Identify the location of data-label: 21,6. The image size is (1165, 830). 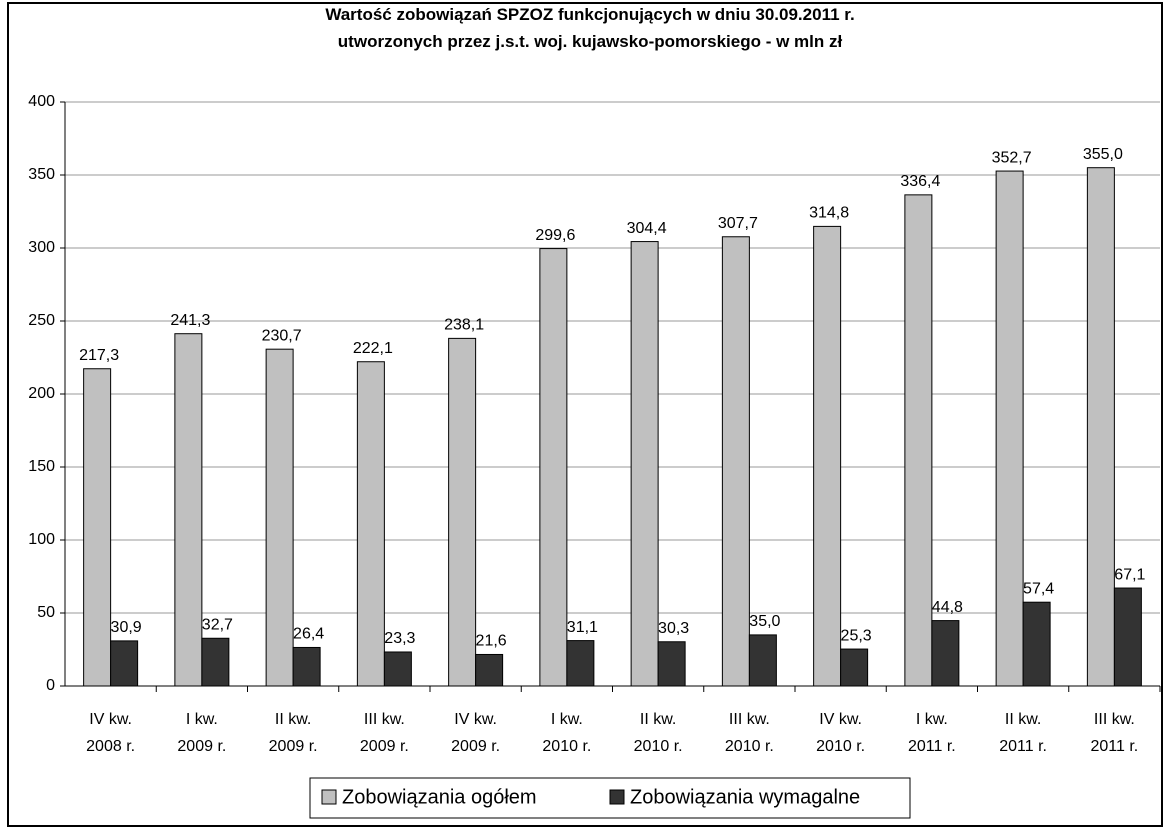
(491, 641).